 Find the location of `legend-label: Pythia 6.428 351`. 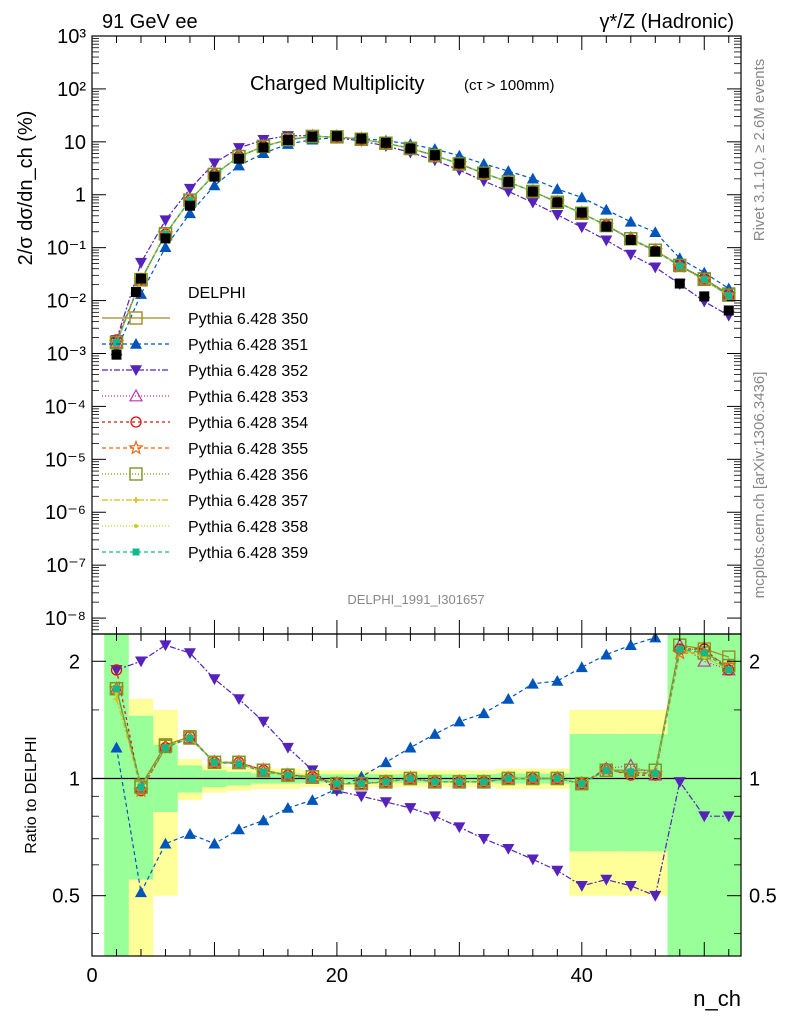

legend-label: Pythia 6.428 351 is located at coordinates (248, 345).